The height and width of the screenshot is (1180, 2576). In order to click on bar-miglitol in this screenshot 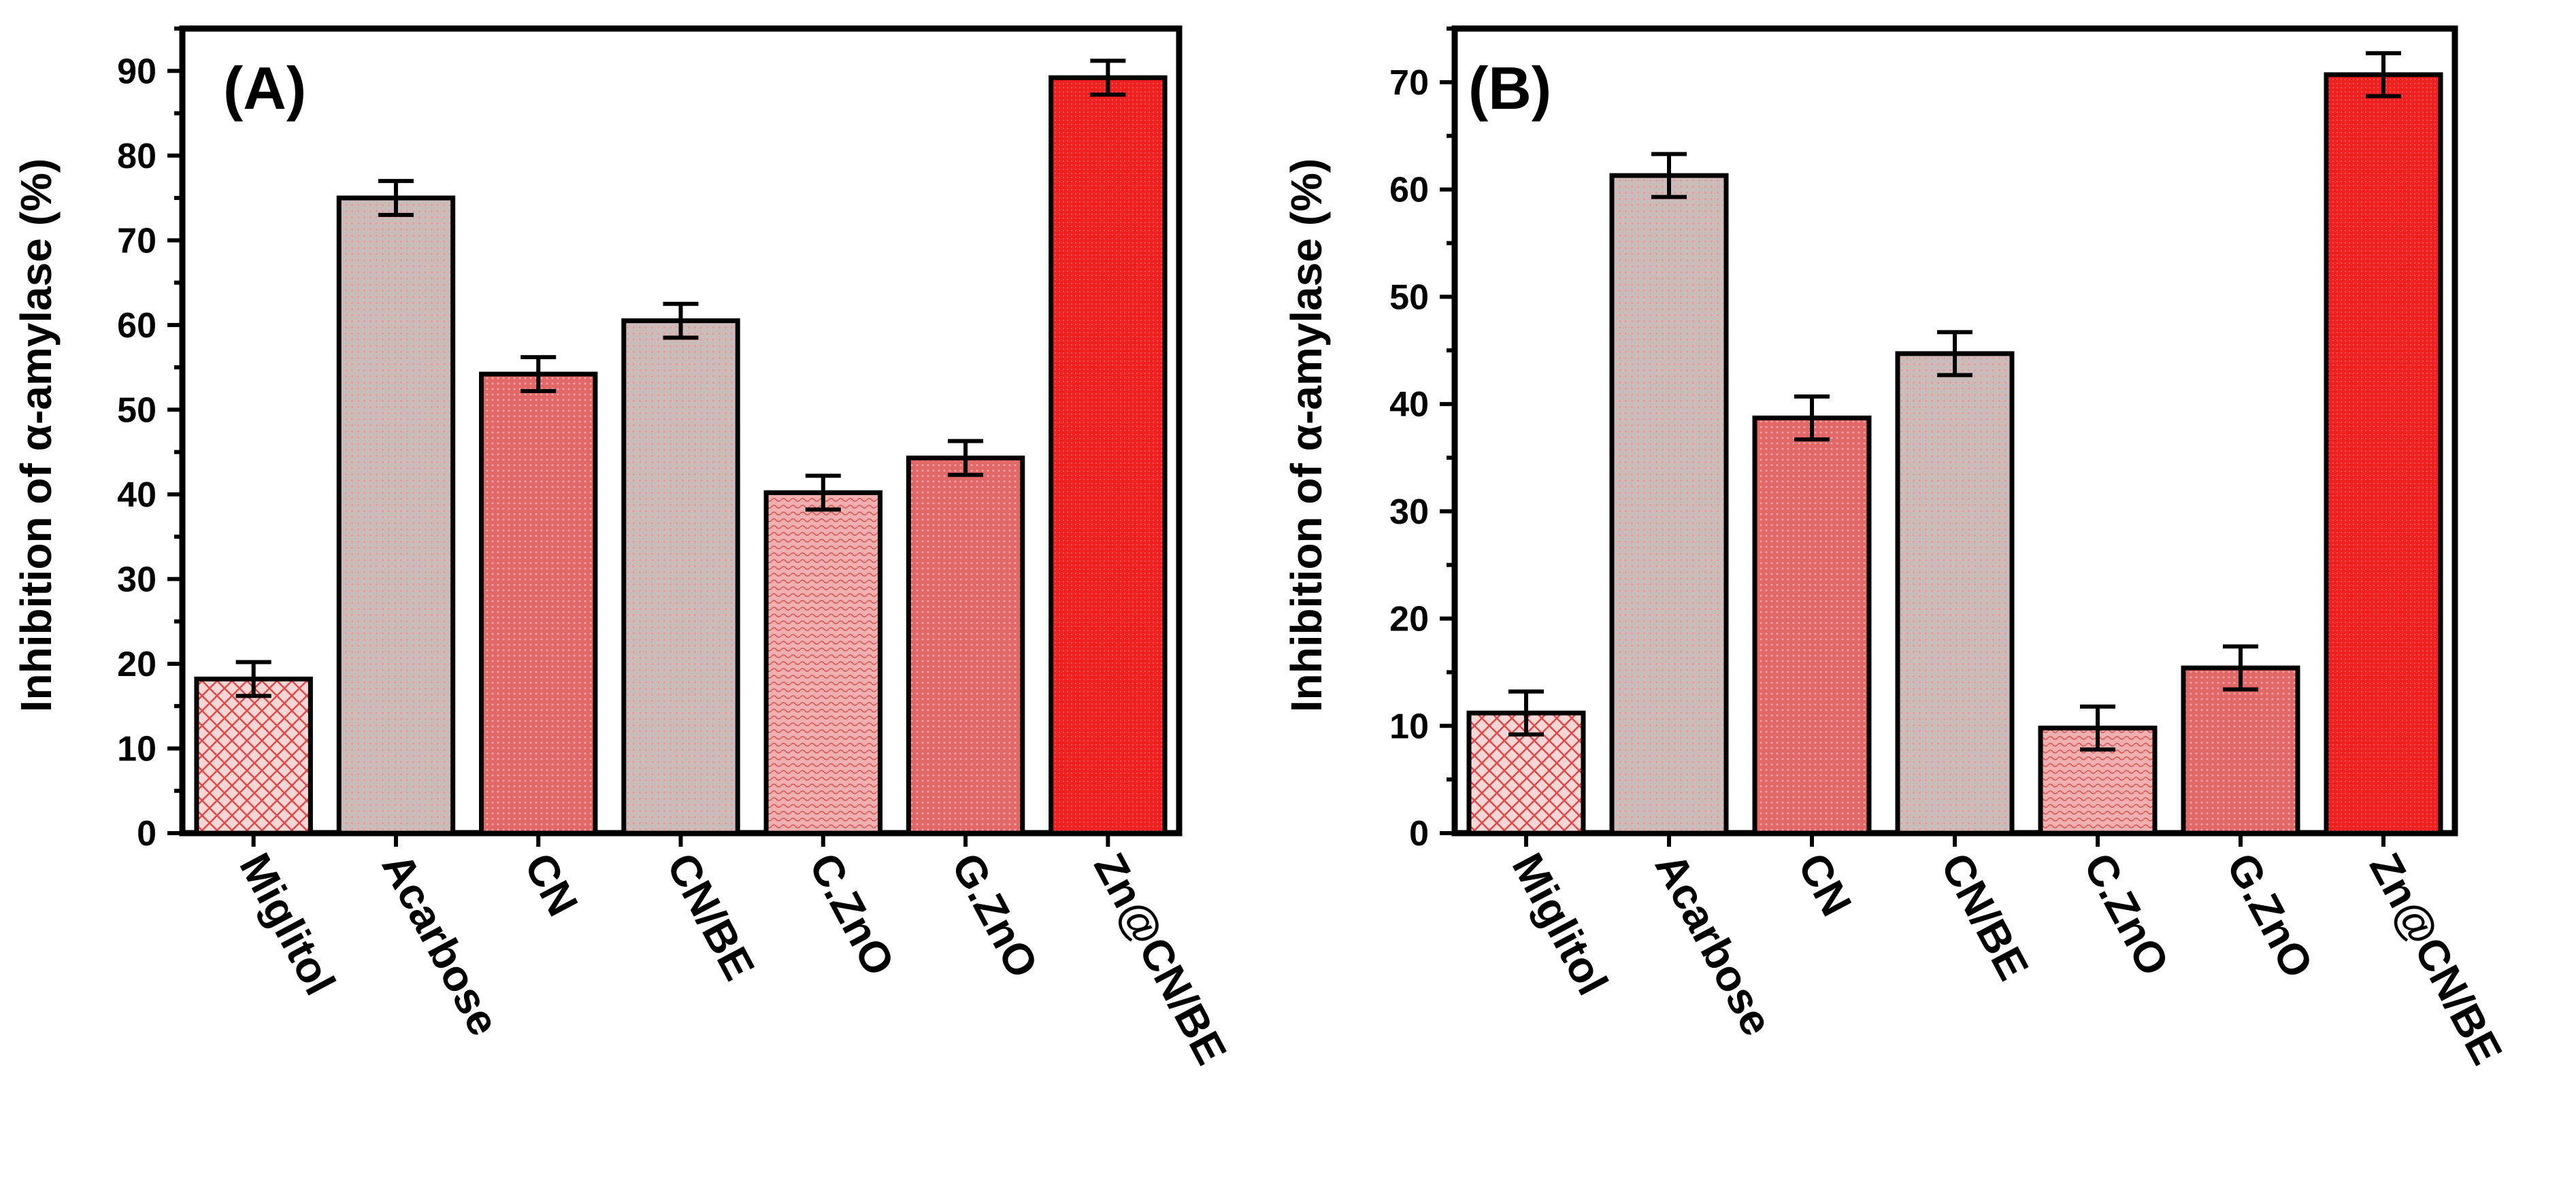, I will do `click(254, 756)`.